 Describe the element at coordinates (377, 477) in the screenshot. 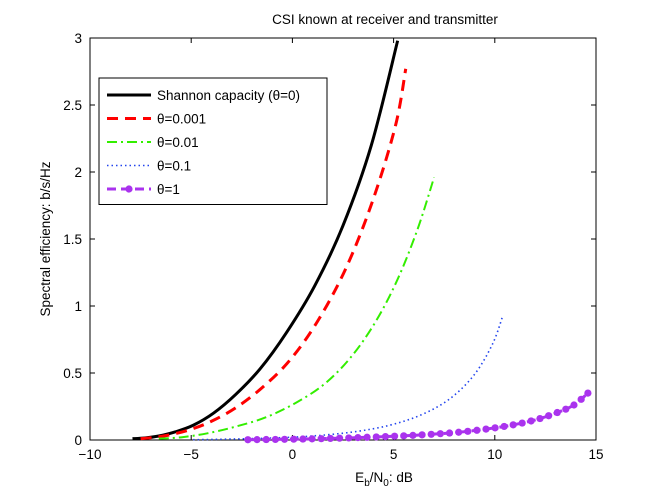

I see `x-label-mid: /N` at that location.